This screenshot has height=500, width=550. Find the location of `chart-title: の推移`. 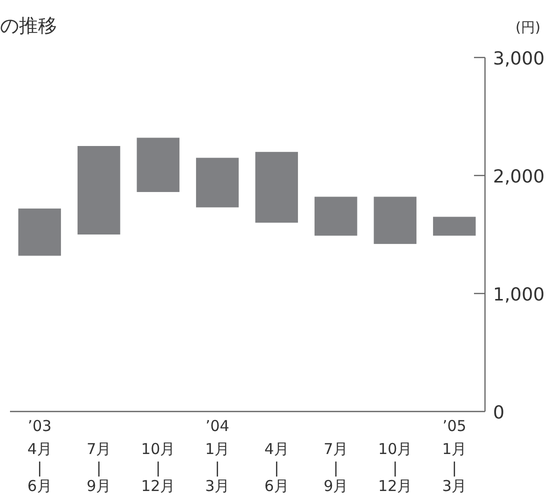

chart-title: の推移 is located at coordinates (28, 26).